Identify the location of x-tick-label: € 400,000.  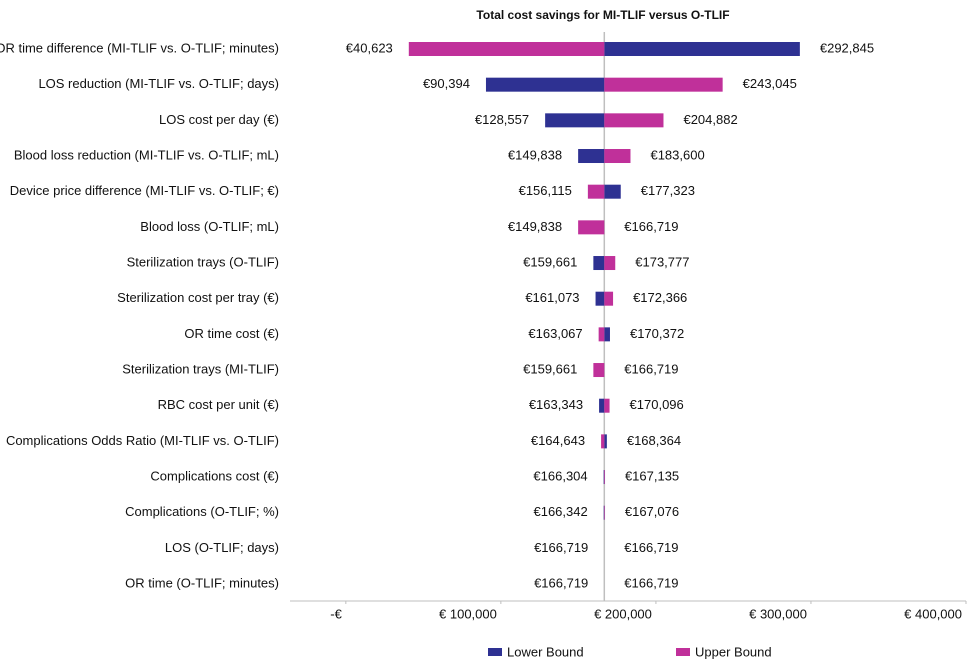
(933, 613).